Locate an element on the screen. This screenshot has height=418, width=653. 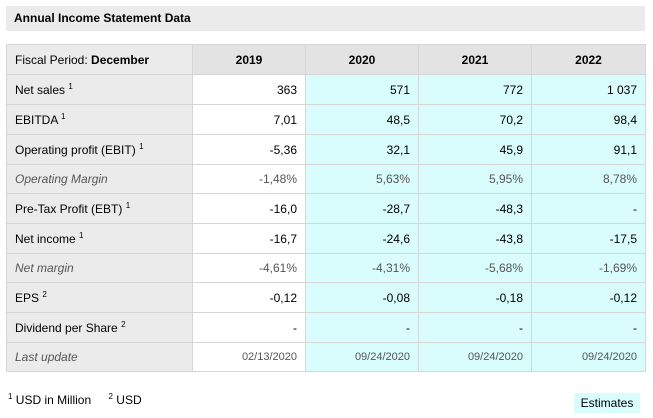
value-cell: 48,5 is located at coordinates (362, 119).